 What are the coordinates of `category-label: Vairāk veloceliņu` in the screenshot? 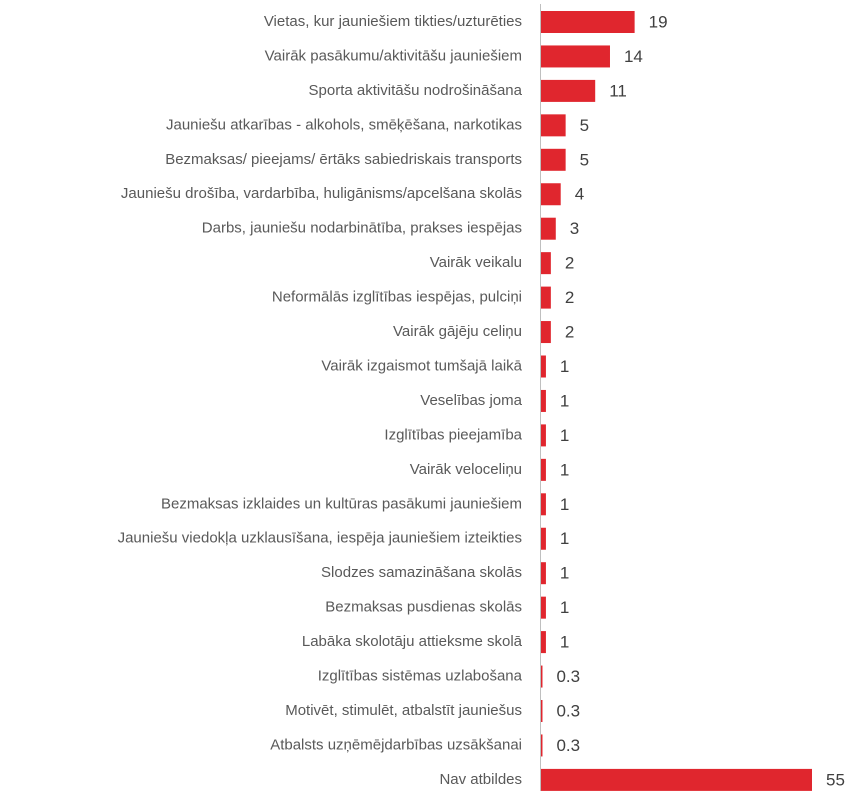 It's located at (466, 469).